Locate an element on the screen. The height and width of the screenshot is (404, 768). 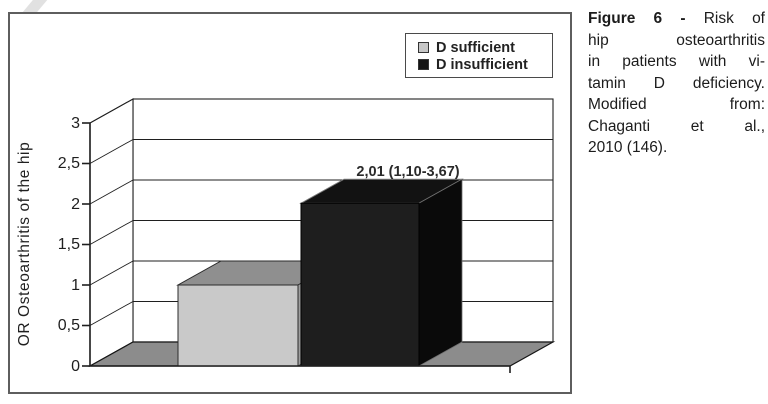
legend-swatch-d-sufficient is located at coordinates (423, 47).